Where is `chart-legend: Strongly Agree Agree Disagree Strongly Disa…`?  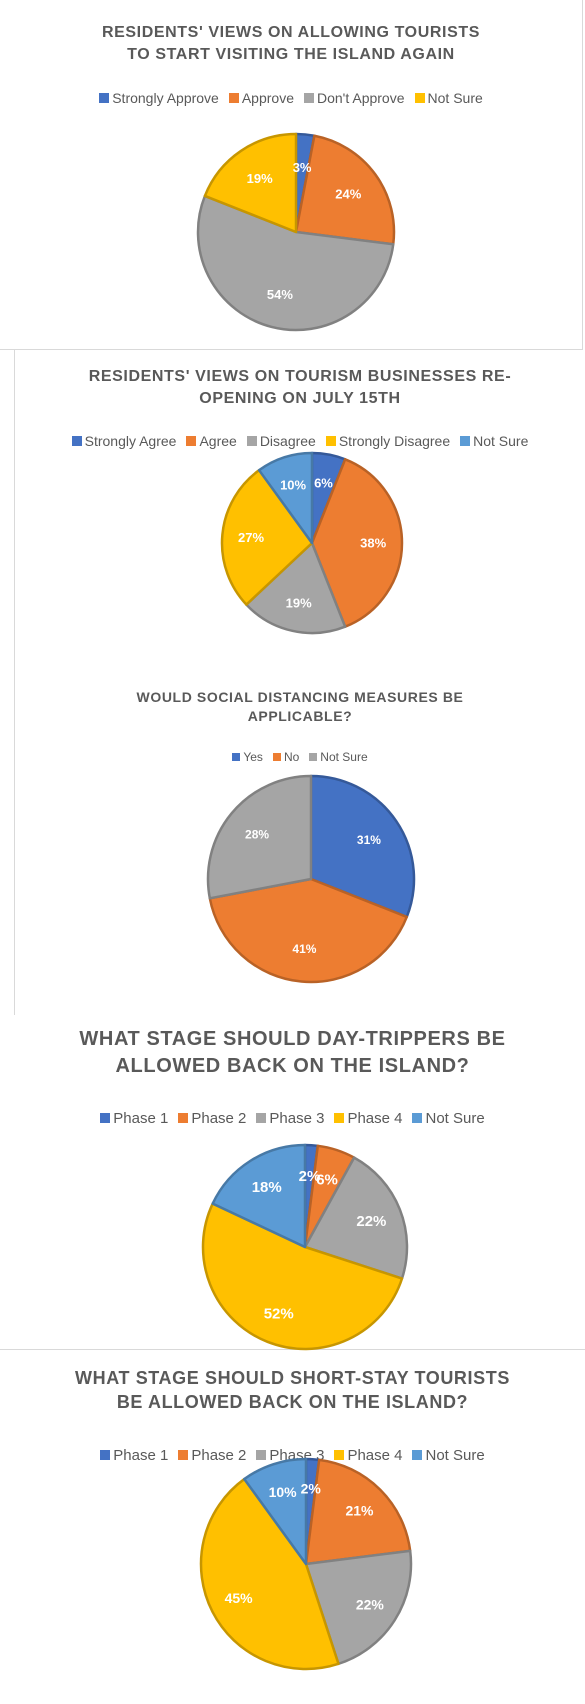 chart-legend: Strongly Agree Agree Disagree Strongly Disa… is located at coordinates (300, 441).